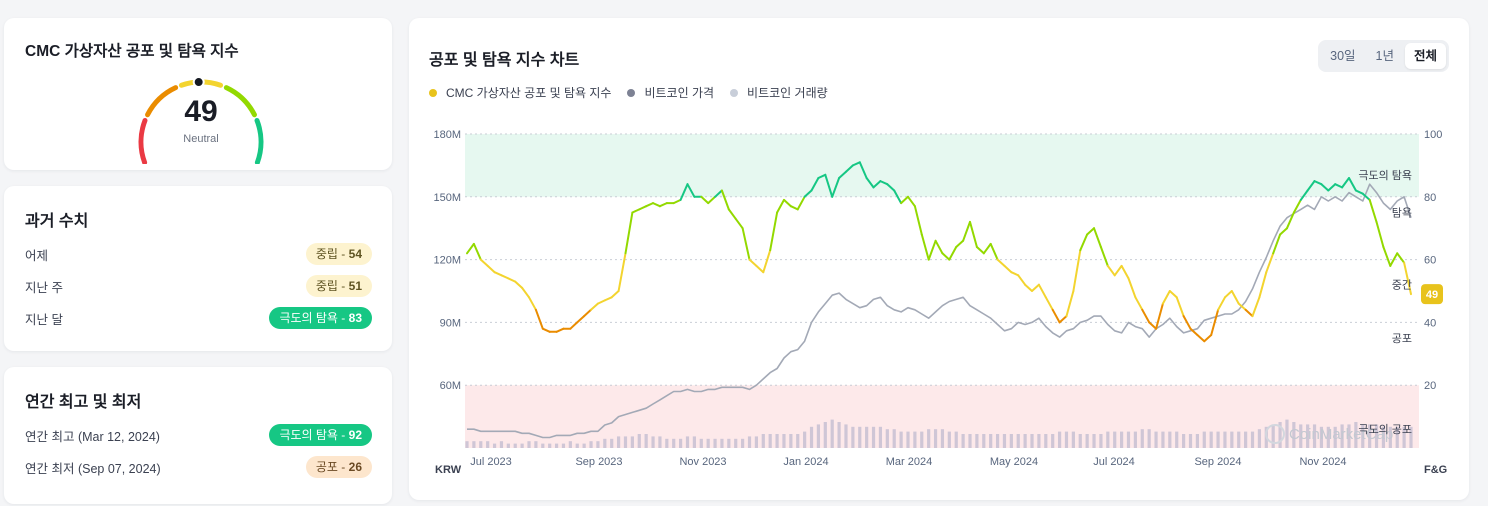 Image resolution: width=1488 pixels, height=506 pixels. What do you see at coordinates (504, 60) in the screenshot?
I see `chart-title: 공포 및 탐욕 지수 차트` at bounding box center [504, 60].